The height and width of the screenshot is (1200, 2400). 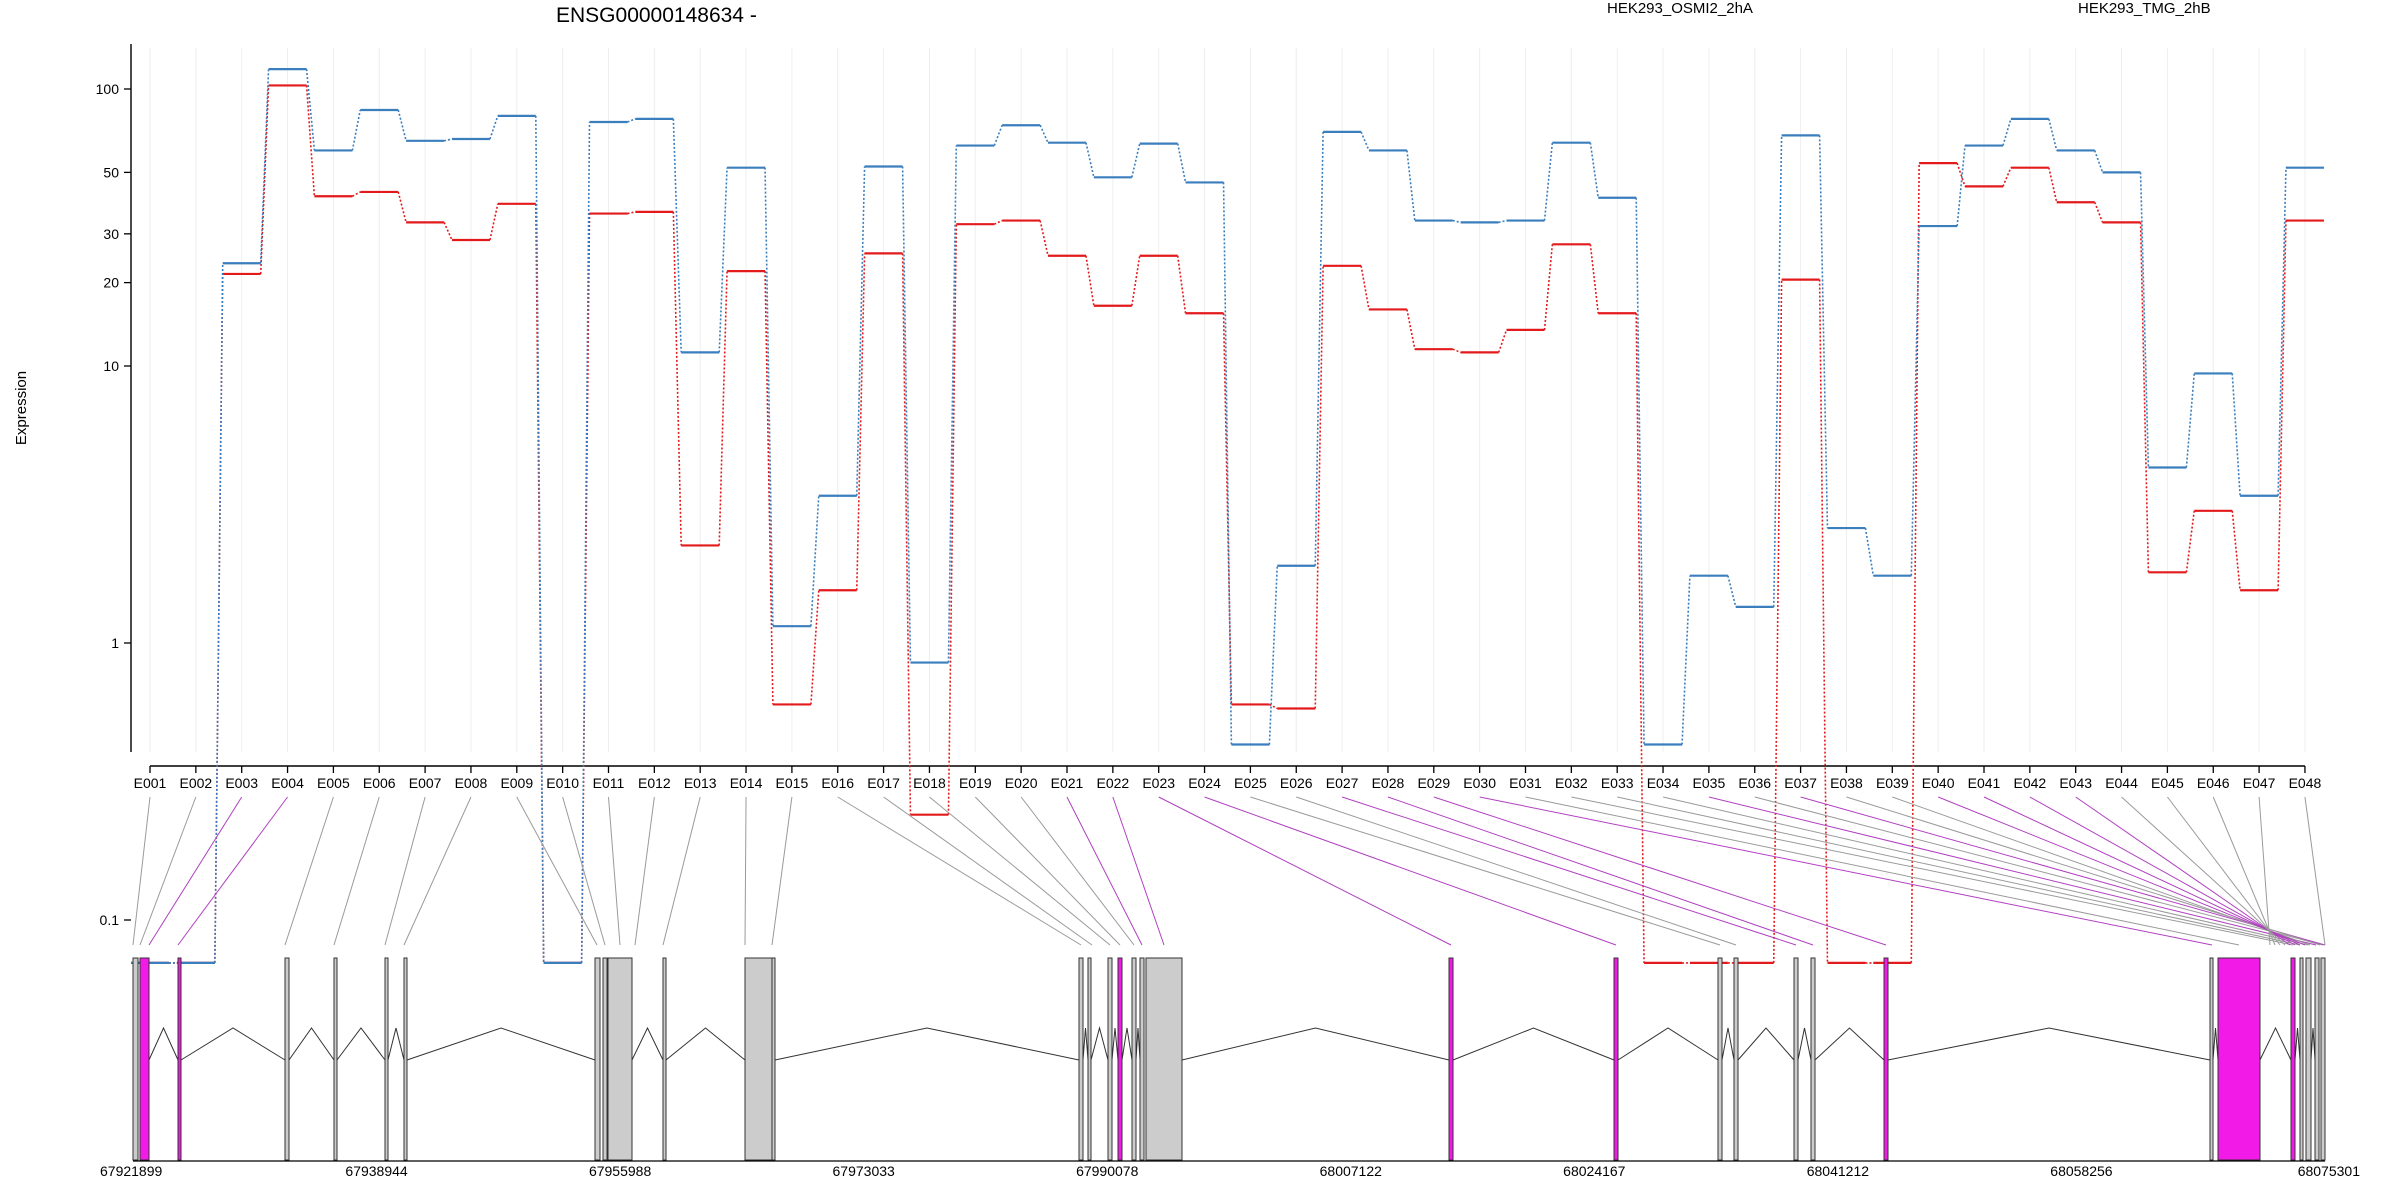 I want to click on x-tick-label-e045: E045, so click(x=2167, y=783).